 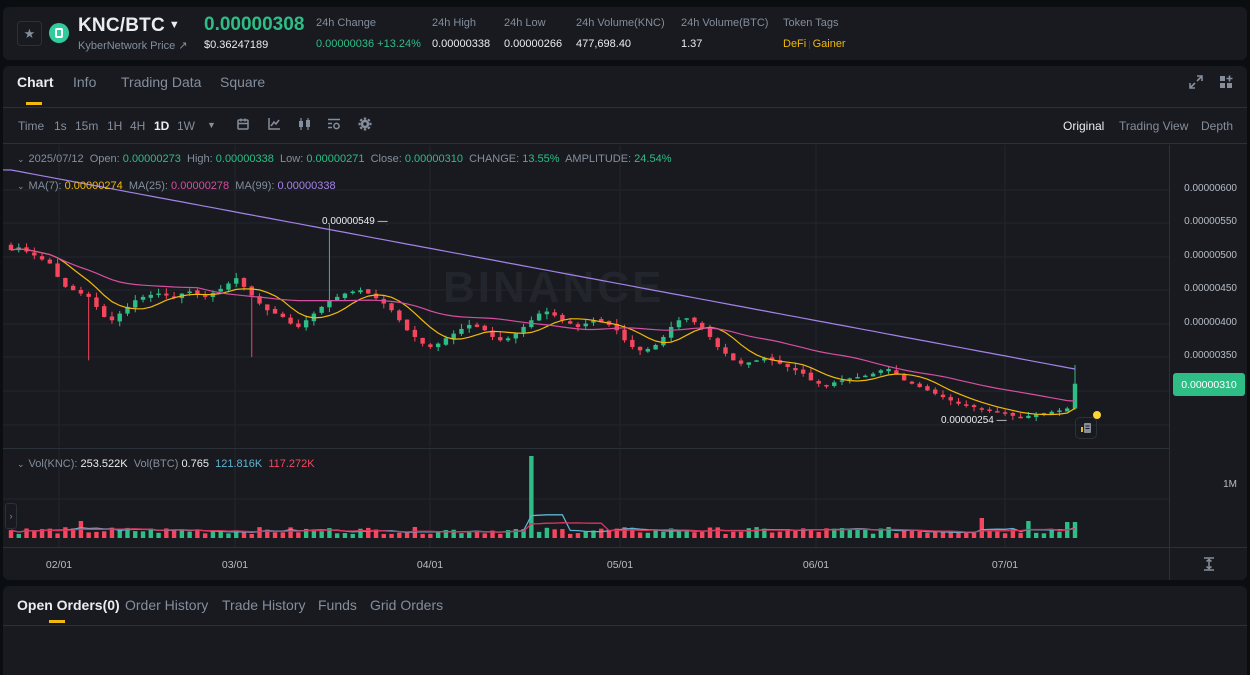 What do you see at coordinates (31, 126) in the screenshot?
I see `timeframe-time: Time` at bounding box center [31, 126].